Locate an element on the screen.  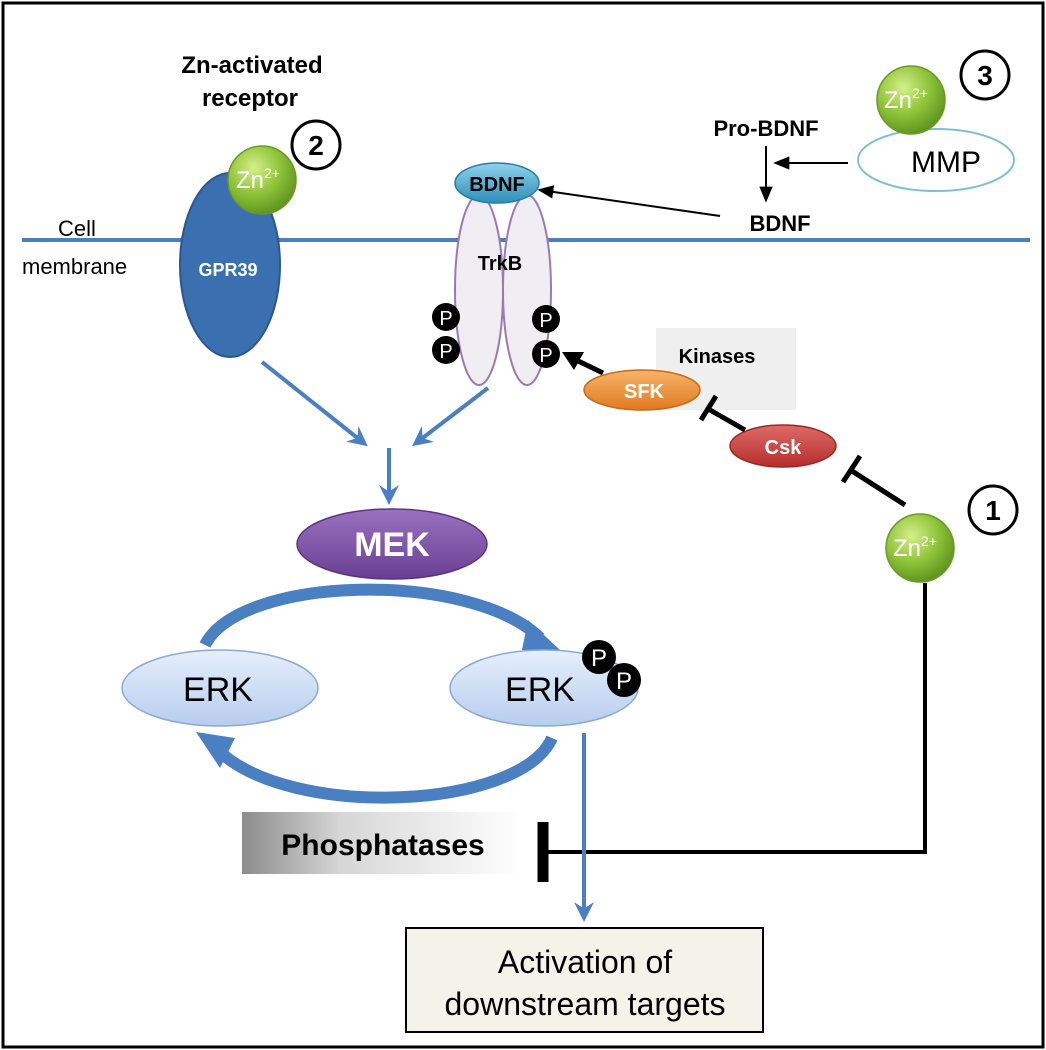
dephosphorylation-cycle-arrowhead is located at coordinates (215, 750).